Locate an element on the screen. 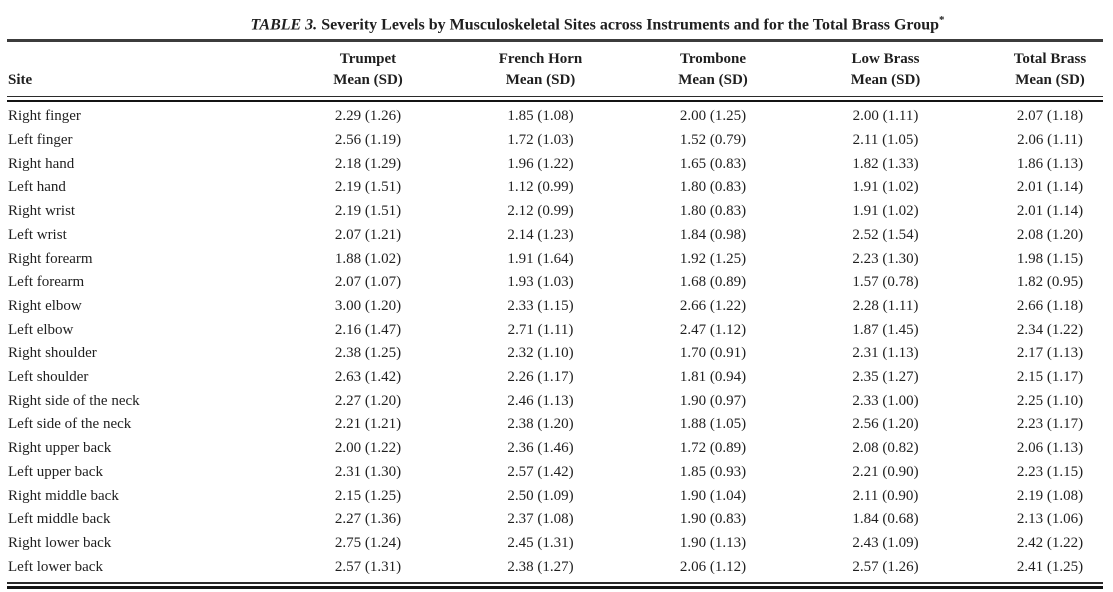 This screenshot has height=592, width=1113. value-cell: 2.23 (1.17) is located at coordinates (1050, 424).